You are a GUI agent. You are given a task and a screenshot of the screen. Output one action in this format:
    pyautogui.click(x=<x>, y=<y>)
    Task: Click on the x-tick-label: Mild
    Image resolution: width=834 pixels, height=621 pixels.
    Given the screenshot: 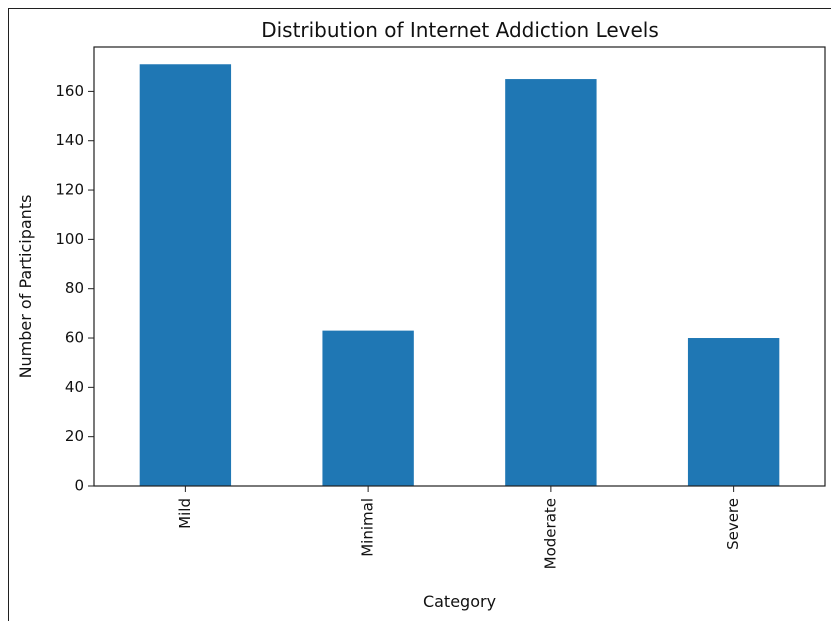 What is the action you would take?
    pyautogui.click(x=185, y=513)
    